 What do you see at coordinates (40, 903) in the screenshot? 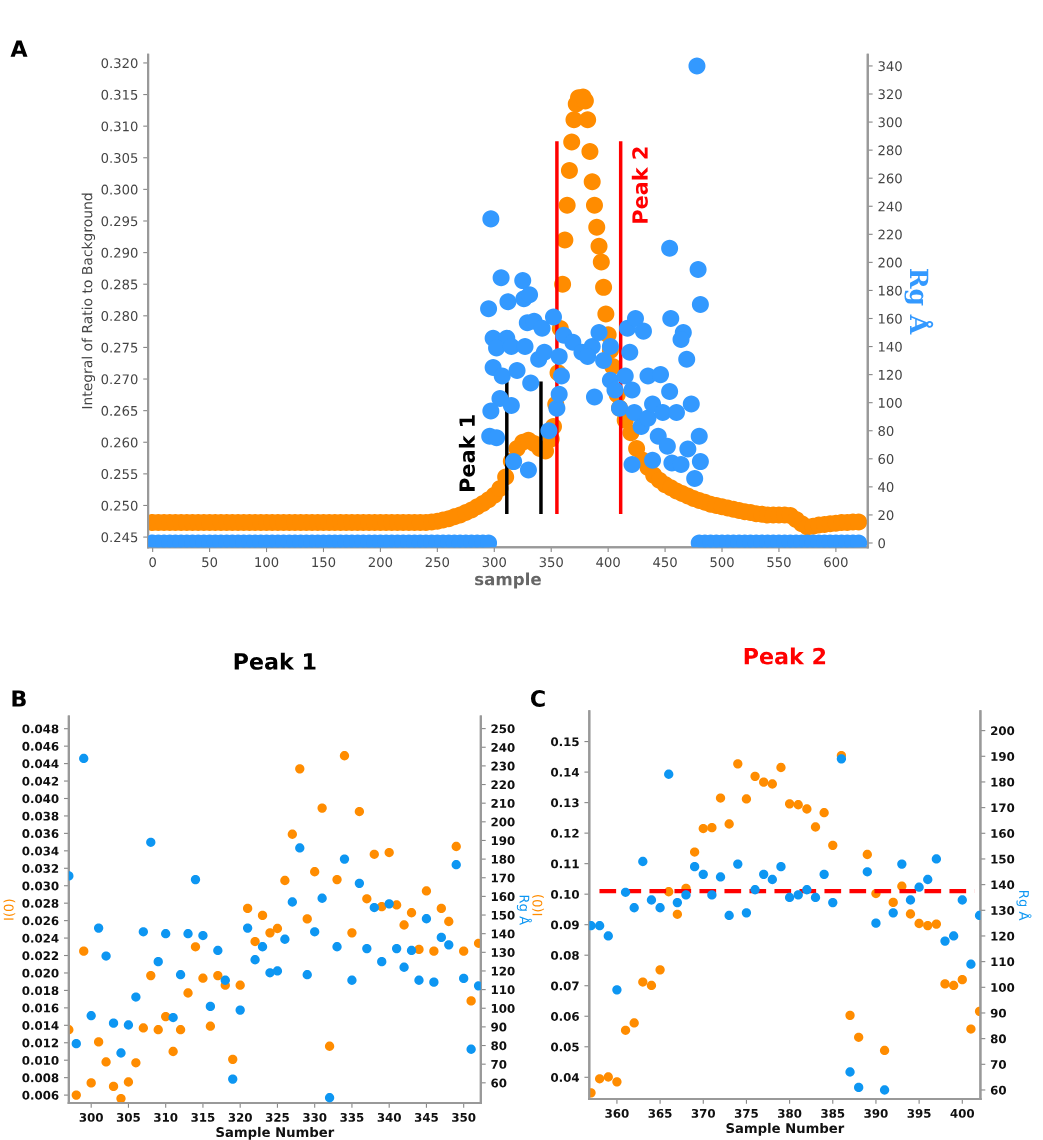
I see `y-tick-label: 0.028` at bounding box center [40, 903].